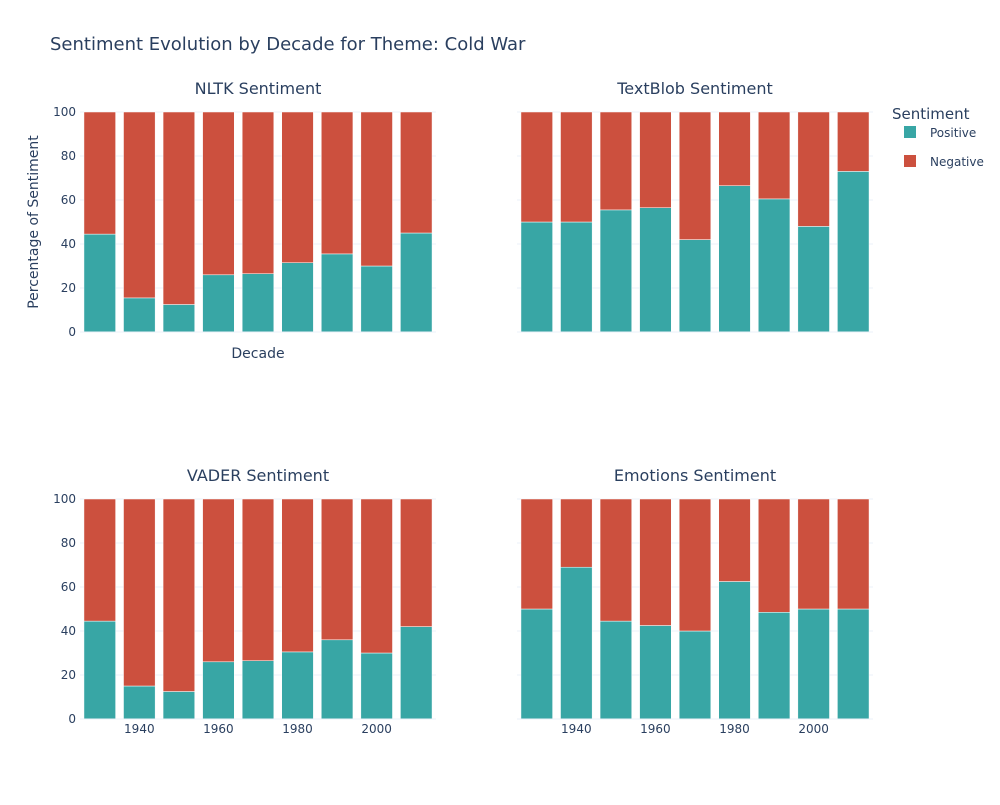 The width and height of the screenshot is (1000, 805). What do you see at coordinates (257, 354) in the screenshot?
I see `x-axis-label: Decade` at bounding box center [257, 354].